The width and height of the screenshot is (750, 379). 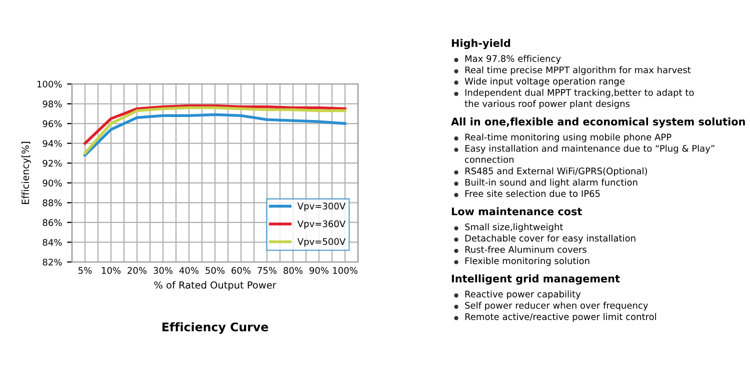 I want to click on text: Max 97.8% efficiency, so click(x=513, y=59).